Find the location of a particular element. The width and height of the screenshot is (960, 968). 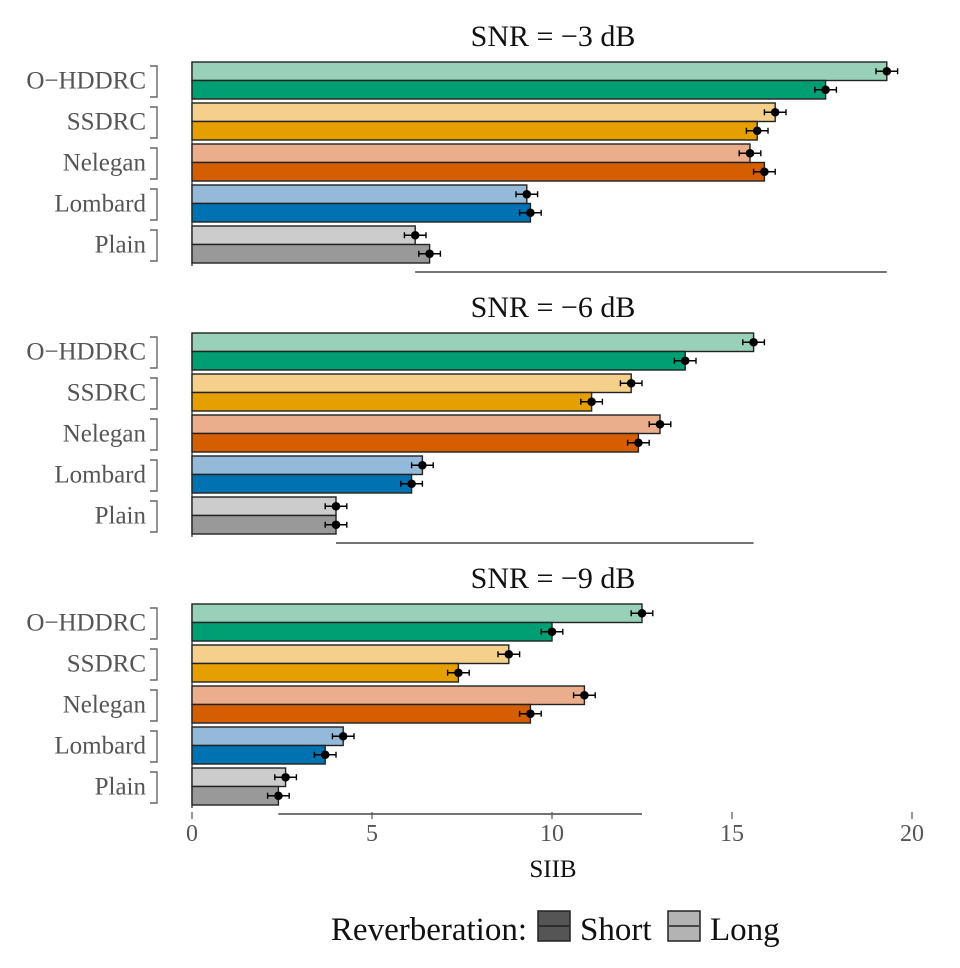

x-tick-label: 10 is located at coordinates (552, 834).